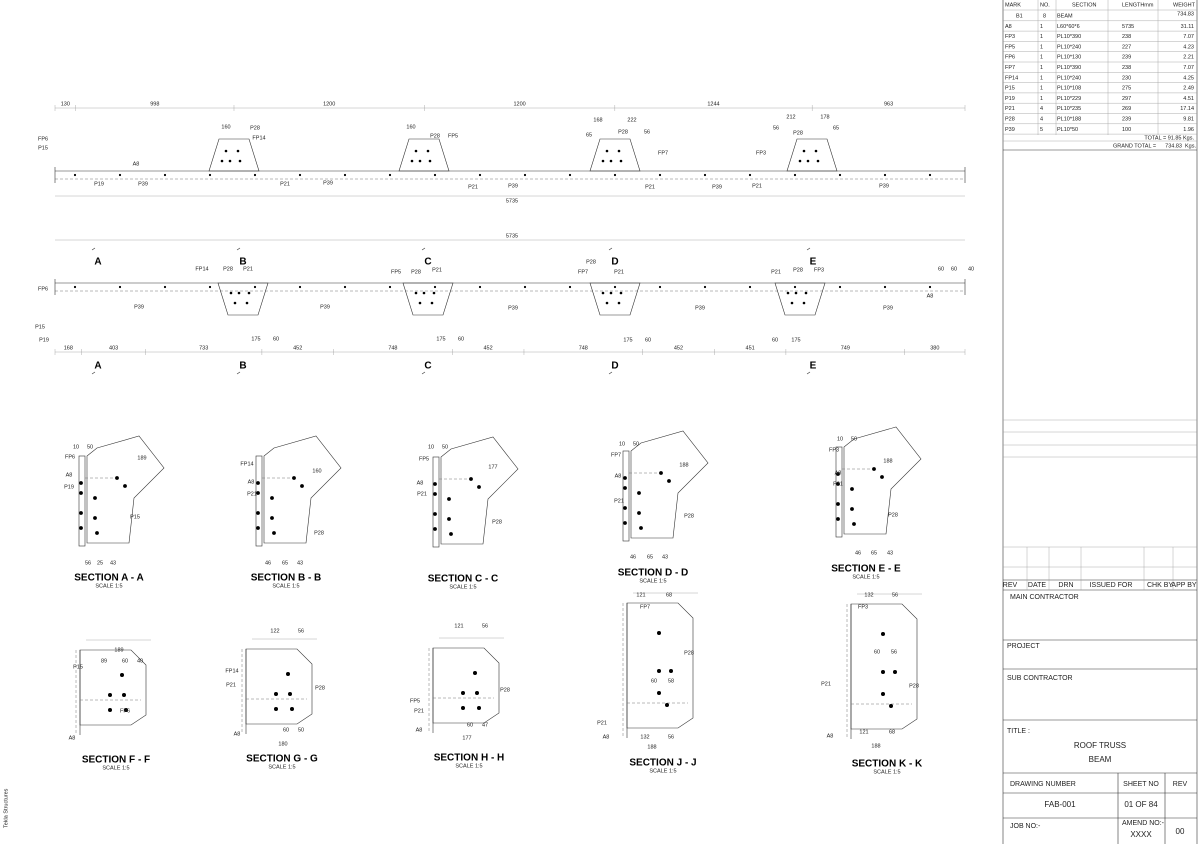 This screenshot has height=844, width=1200. What do you see at coordinates (301, 631) in the screenshot?
I see `part-label: 56` at bounding box center [301, 631].